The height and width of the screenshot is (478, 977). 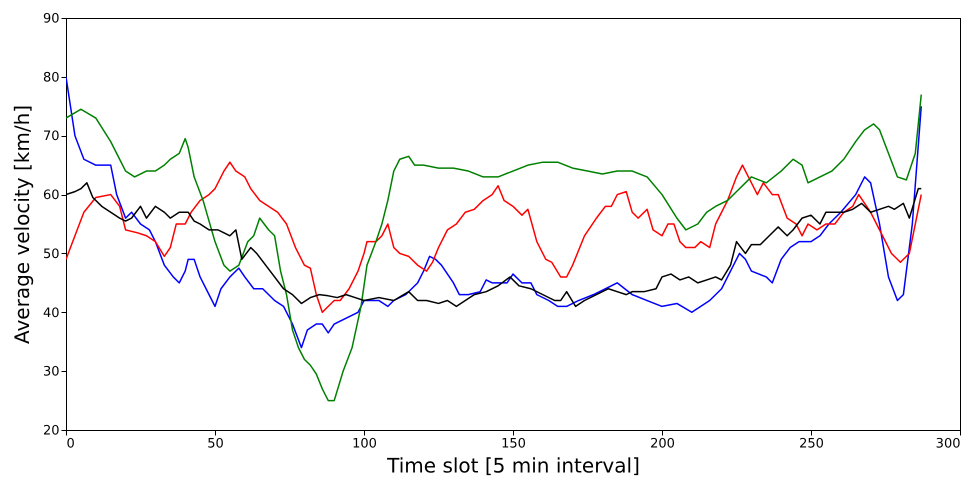 I want to click on x-tick-label: 250, so click(x=811, y=444).